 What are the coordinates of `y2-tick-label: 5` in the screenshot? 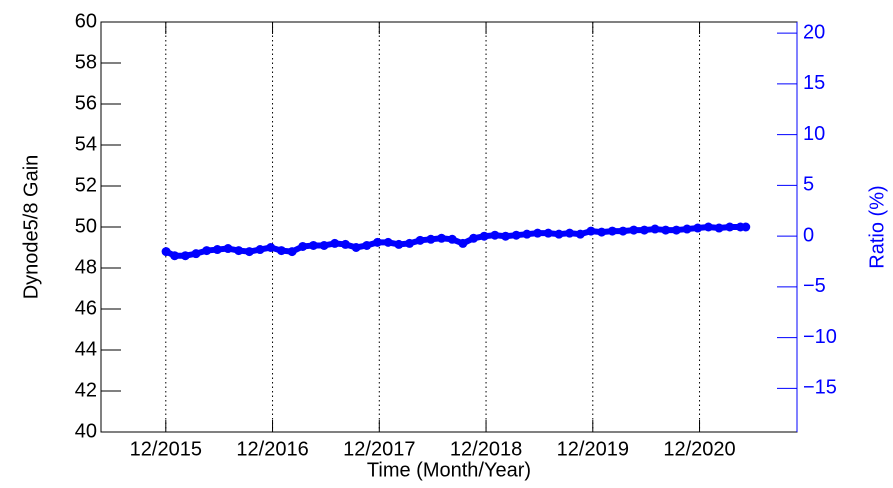 It's located at (808, 185).